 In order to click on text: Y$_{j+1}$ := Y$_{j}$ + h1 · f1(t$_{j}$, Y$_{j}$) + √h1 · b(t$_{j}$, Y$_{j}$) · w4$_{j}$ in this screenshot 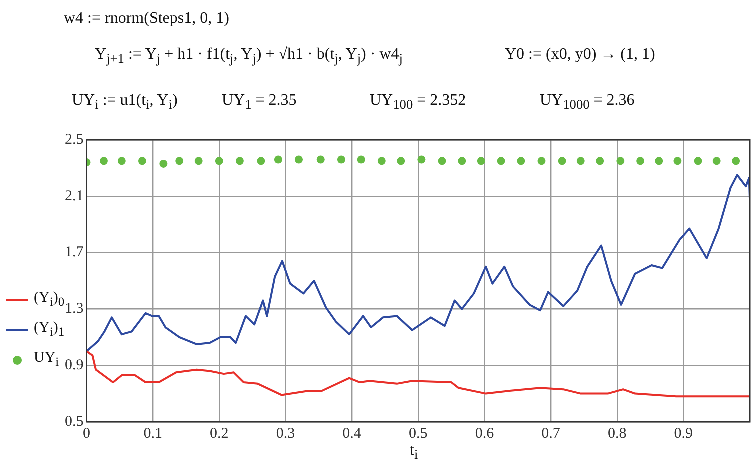, I will do `click(249, 56)`.